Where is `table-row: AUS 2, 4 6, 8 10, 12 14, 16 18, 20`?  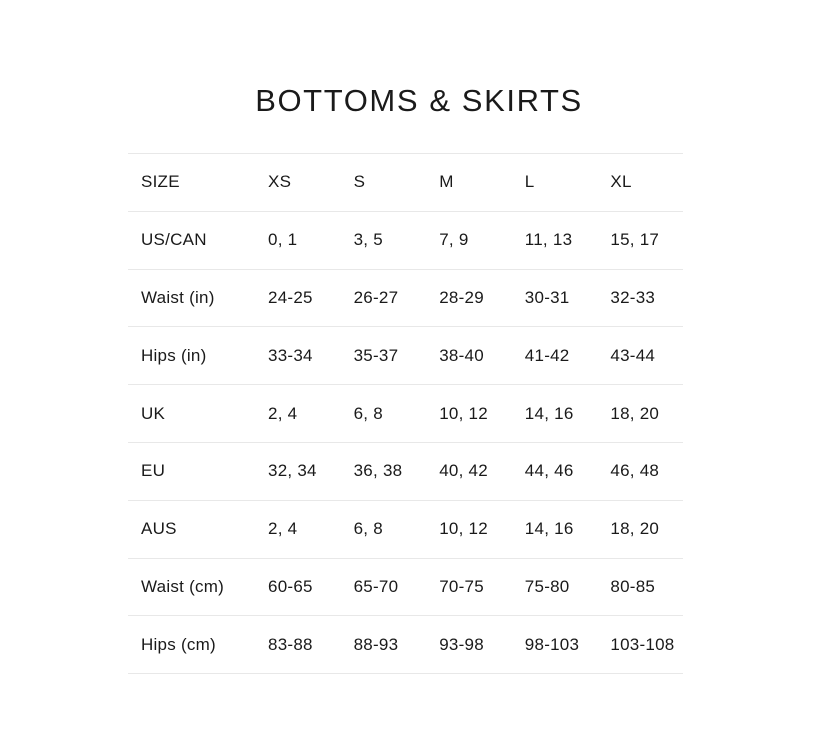 table-row: AUS 2, 4 6, 8 10, 12 14, 16 18, 20 is located at coordinates (405, 529).